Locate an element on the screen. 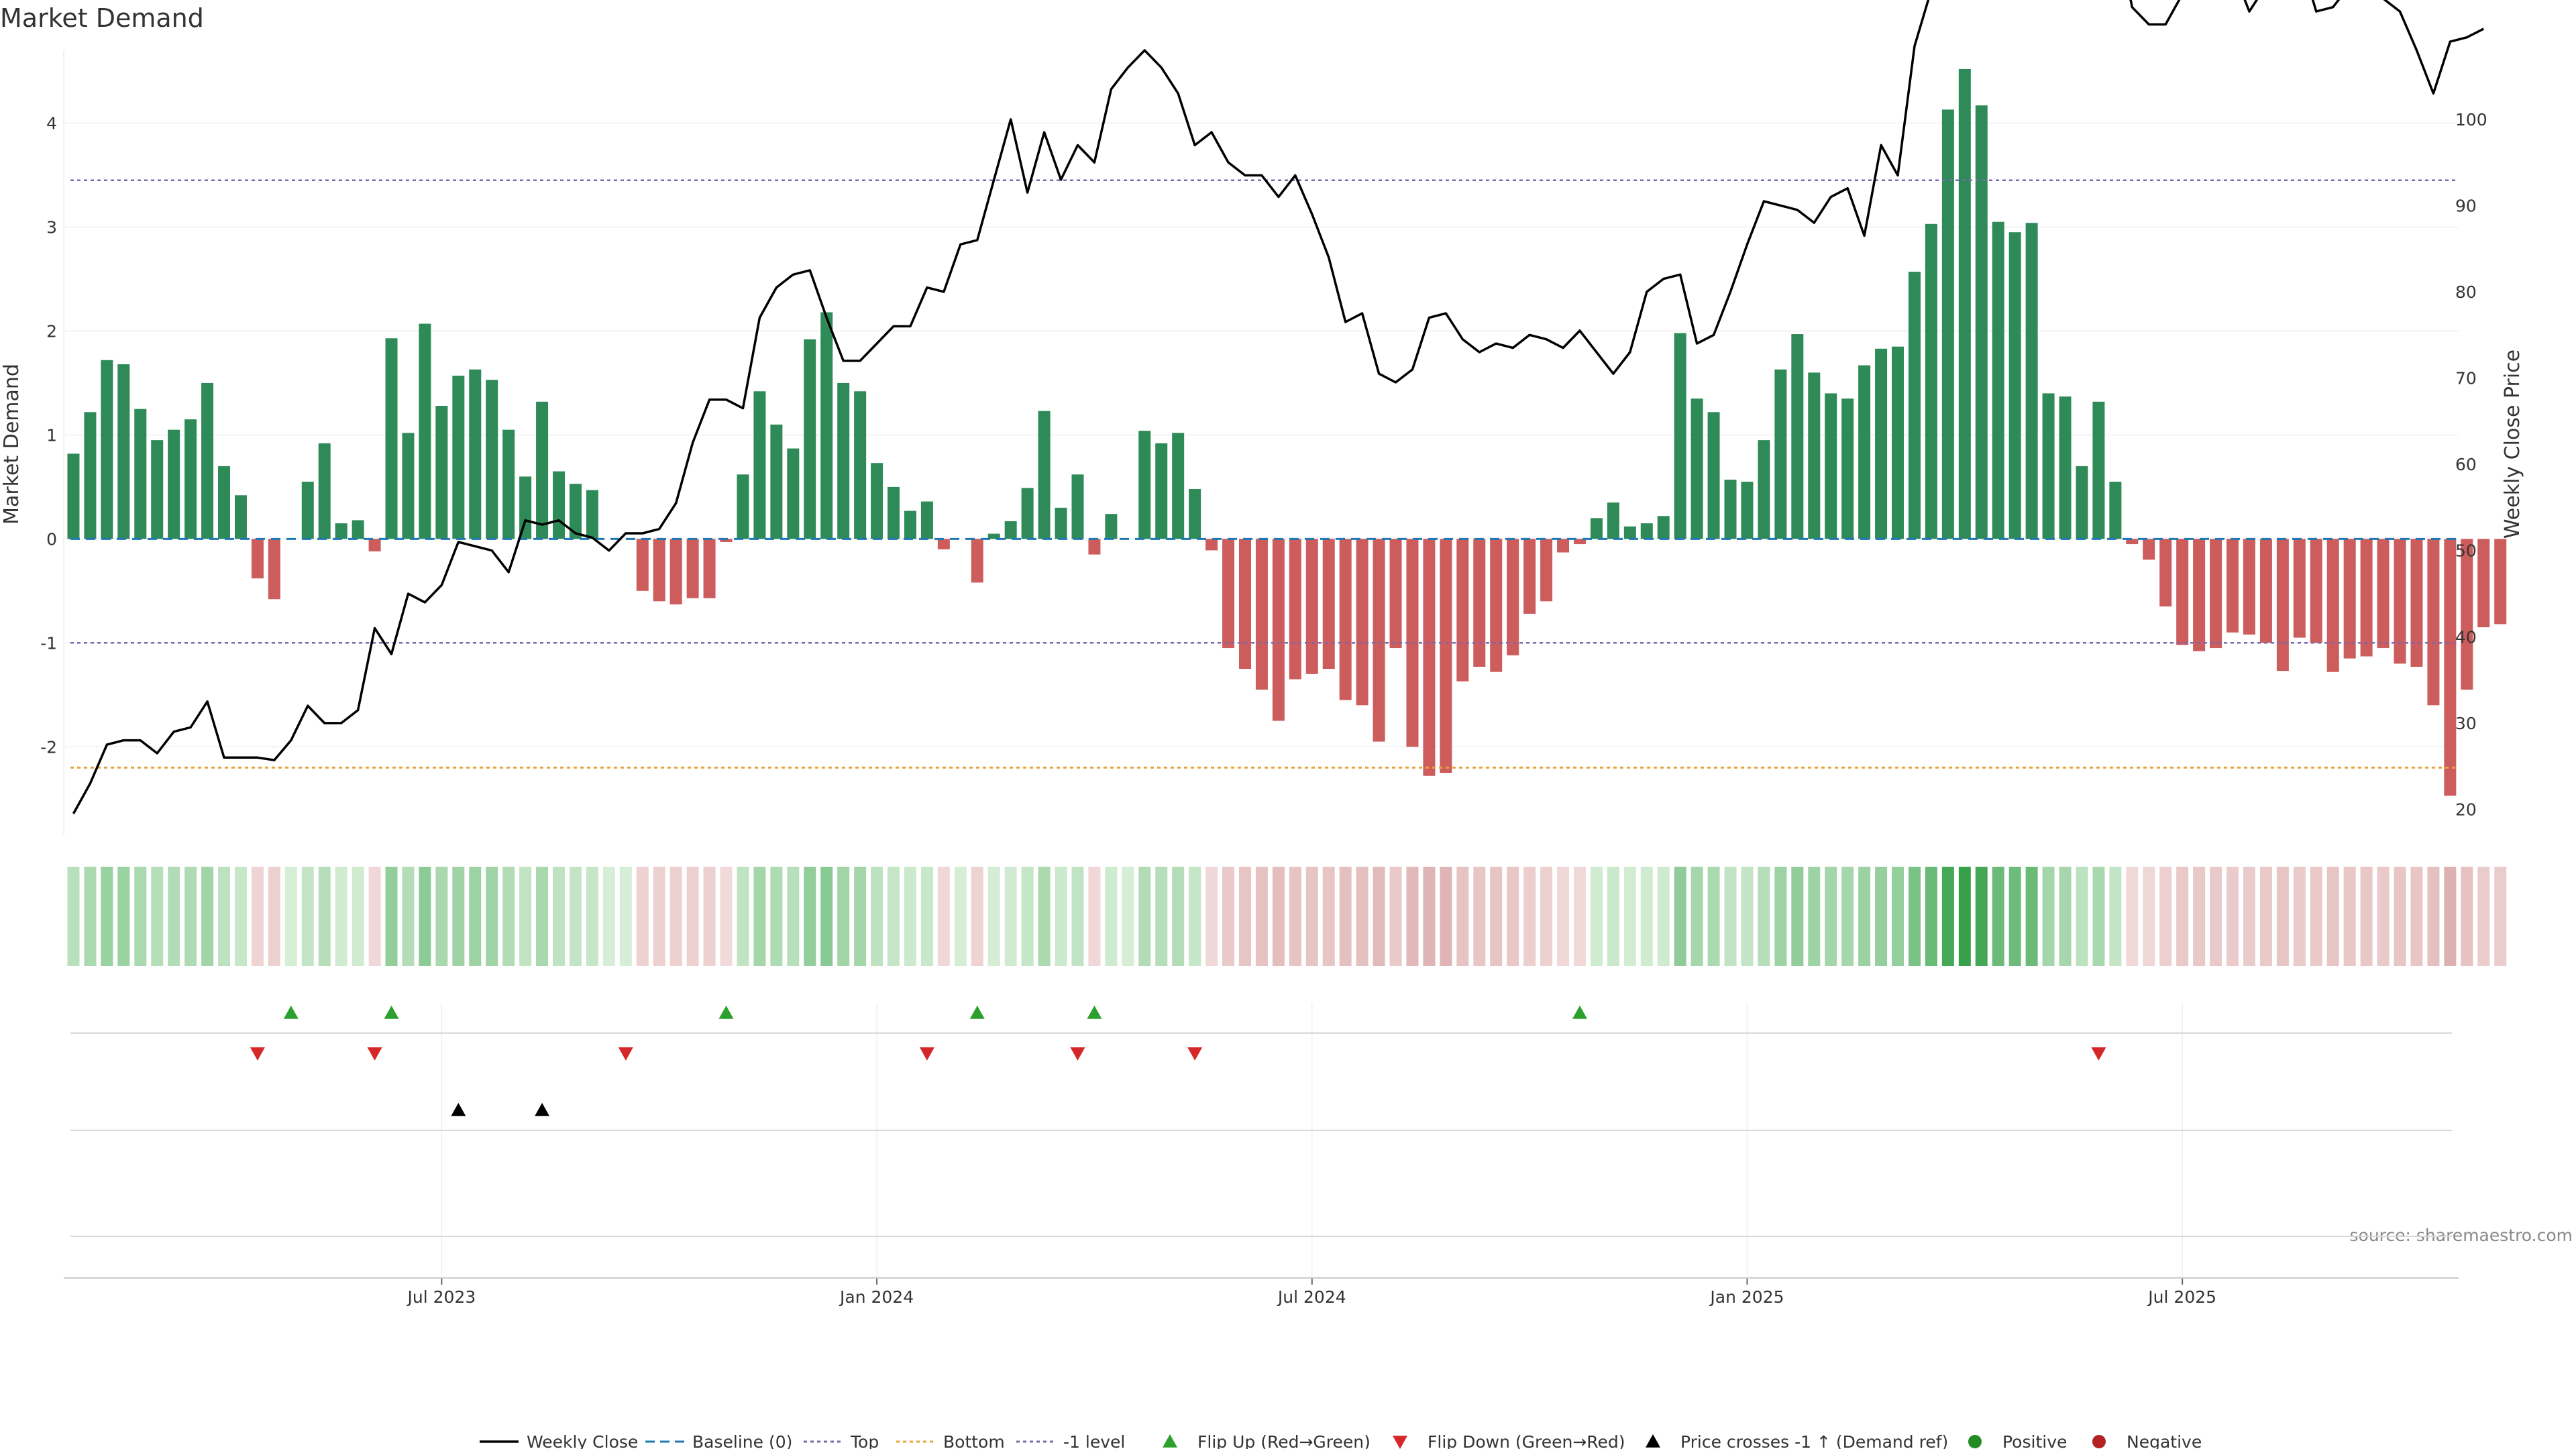 The height and width of the screenshot is (1449, 2576). x-tick-label: Jan 2024 is located at coordinates (876, 1297).